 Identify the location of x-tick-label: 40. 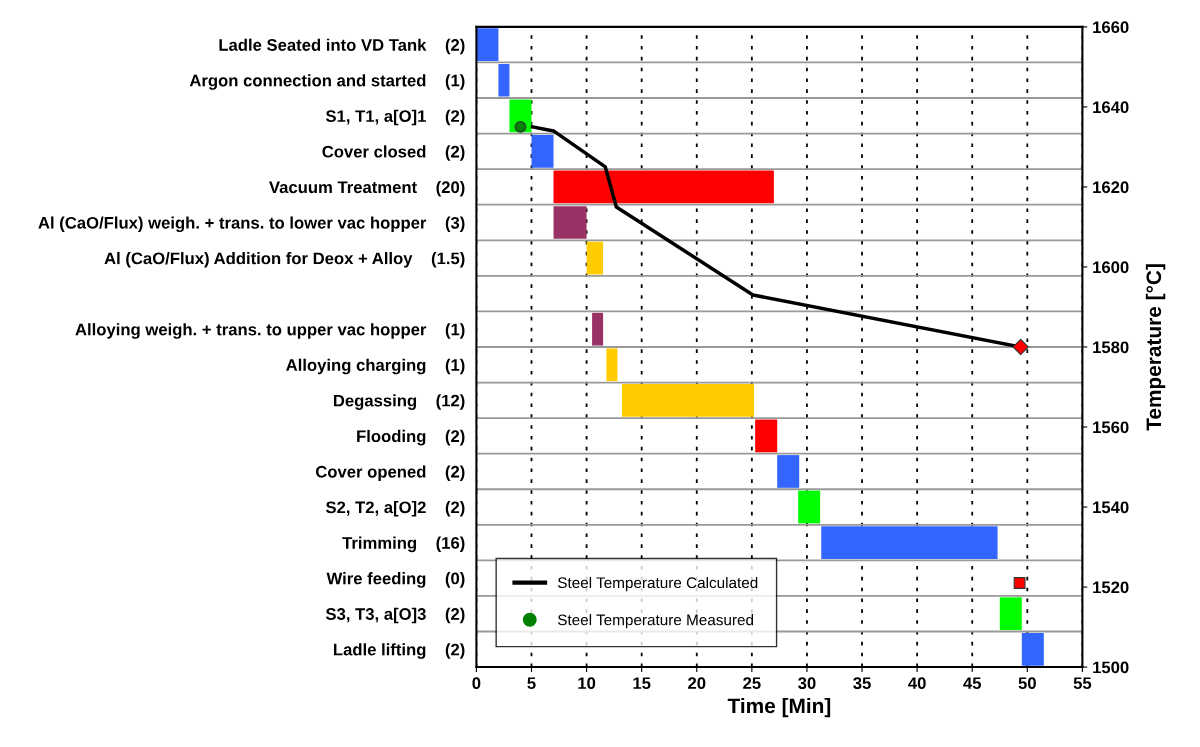
(917, 683).